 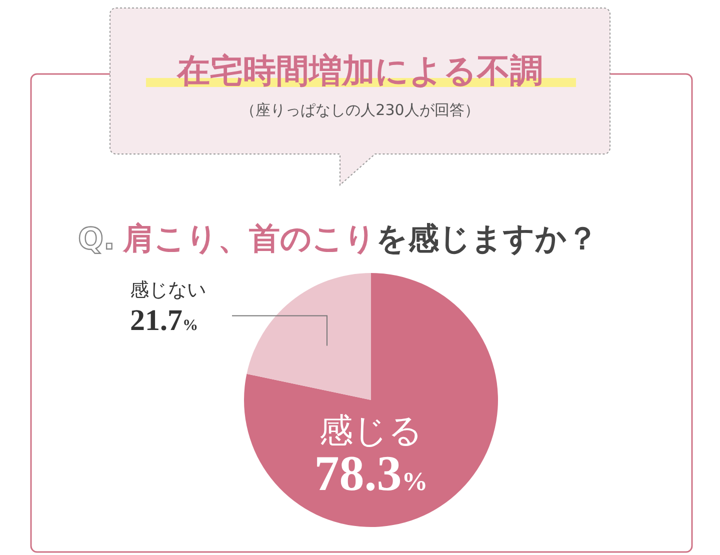 What do you see at coordinates (249, 239) in the screenshot?
I see `text: 肩こり、首のこり` at bounding box center [249, 239].